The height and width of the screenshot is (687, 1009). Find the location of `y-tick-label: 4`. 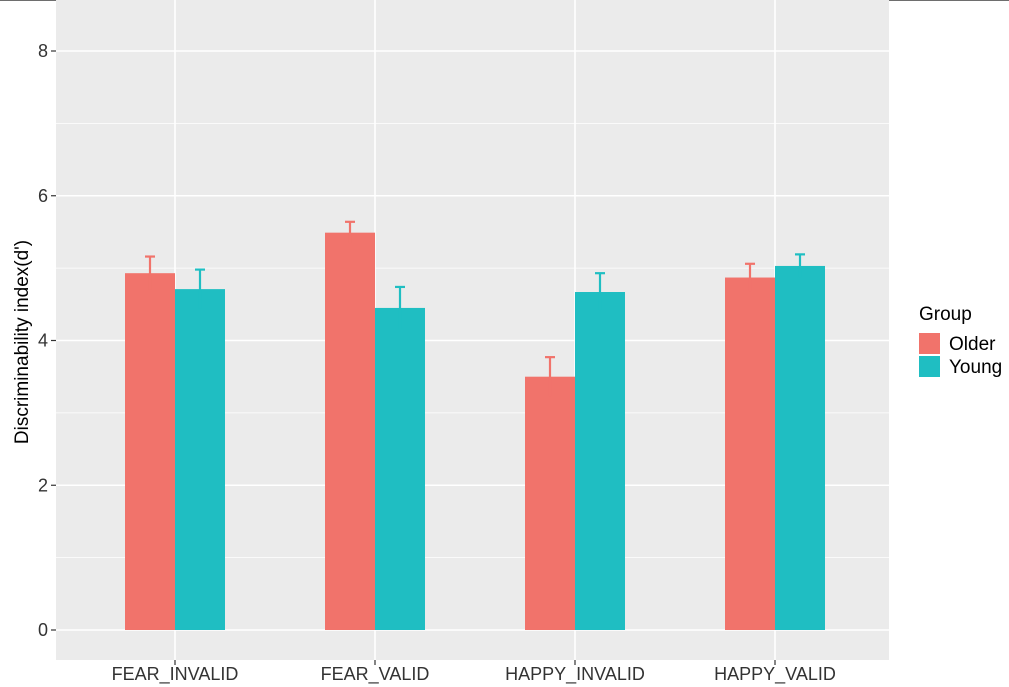

y-tick-label: 4 is located at coordinates (43, 341).